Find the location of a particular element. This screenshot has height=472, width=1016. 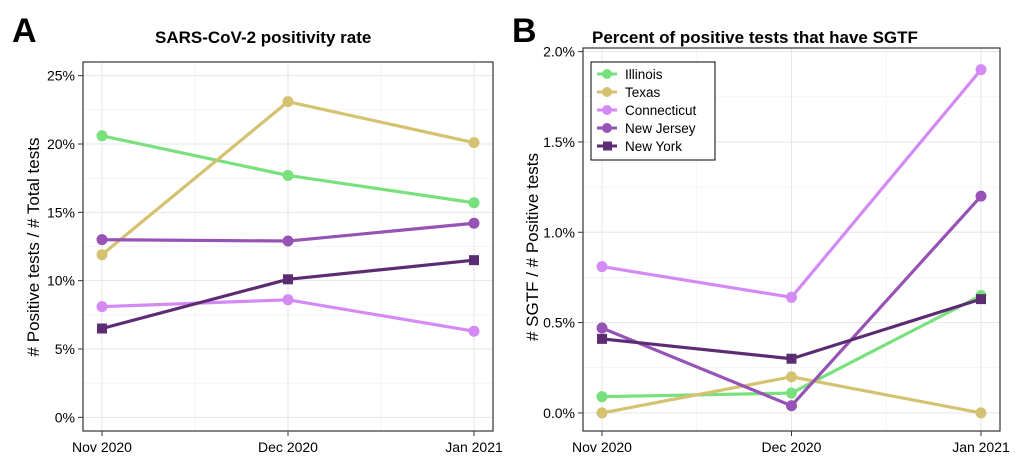

panel-b-title: Percent of positive tests that have SGTF is located at coordinates (755, 37).